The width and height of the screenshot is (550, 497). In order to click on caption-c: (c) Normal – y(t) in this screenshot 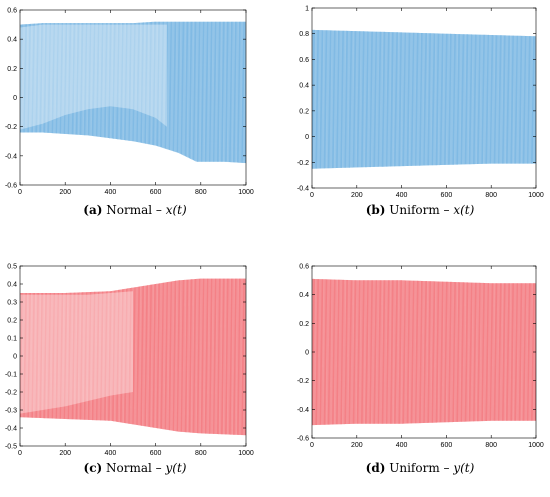, I will do `click(135, 468)`.